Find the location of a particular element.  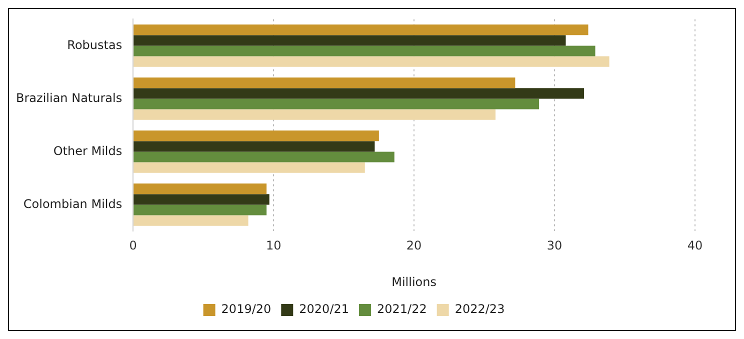

y-tick-label: Brazilian Naturals is located at coordinates (69, 97).